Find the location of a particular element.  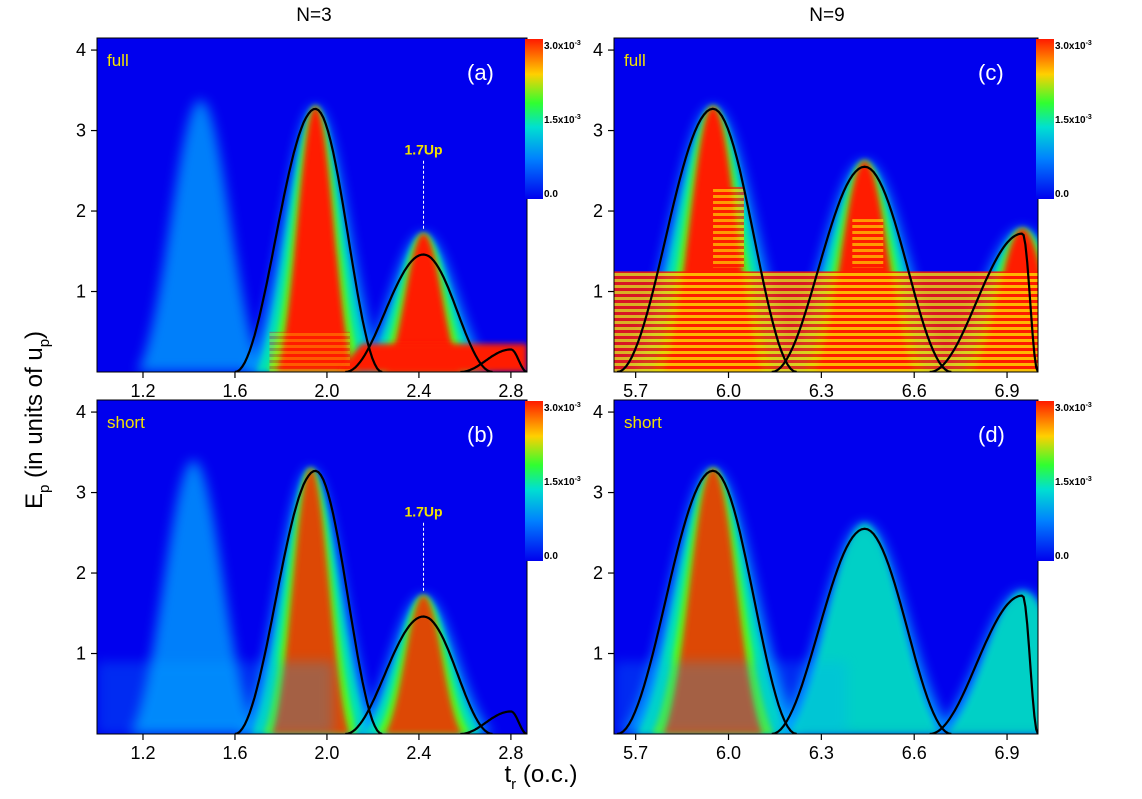

saturated-region-low-energy is located at coordinates (432, 357).